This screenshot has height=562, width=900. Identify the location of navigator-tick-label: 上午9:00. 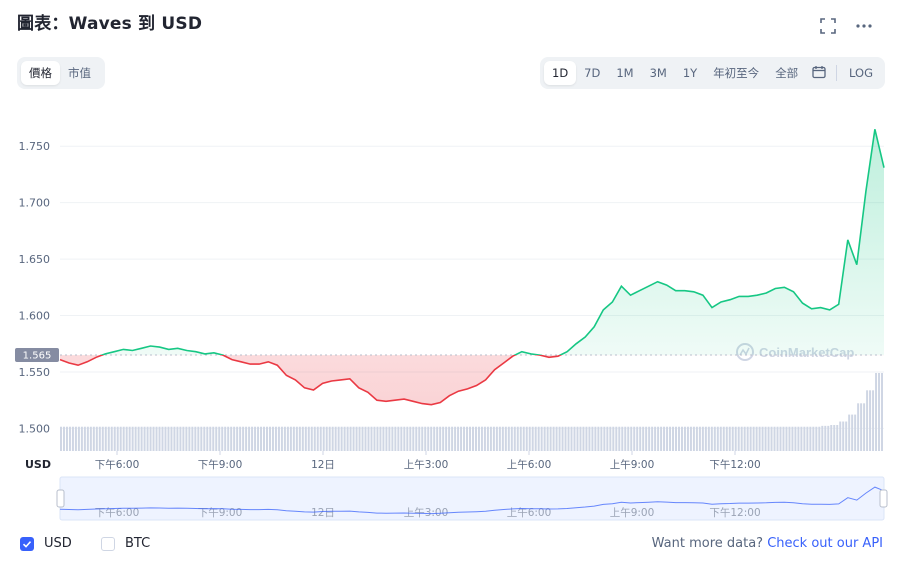
(632, 512).